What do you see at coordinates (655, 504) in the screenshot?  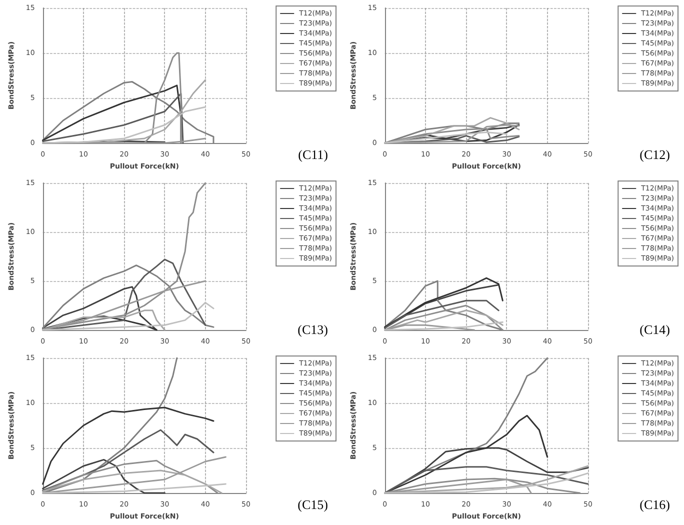 I see `text: (C16)` at bounding box center [655, 504].